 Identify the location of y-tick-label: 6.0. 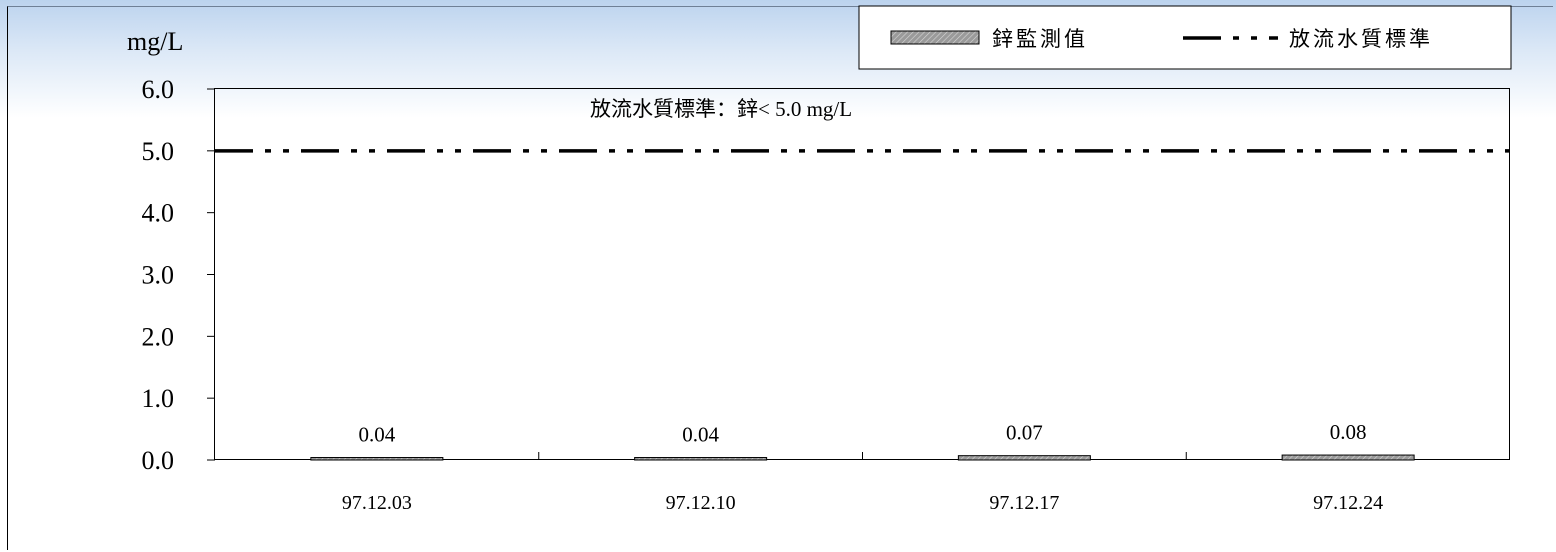
(158, 89).